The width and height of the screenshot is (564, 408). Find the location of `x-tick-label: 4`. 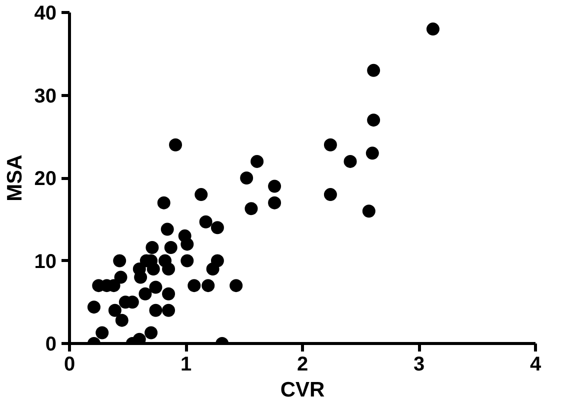

x-tick-label: 4 is located at coordinates (536, 365).